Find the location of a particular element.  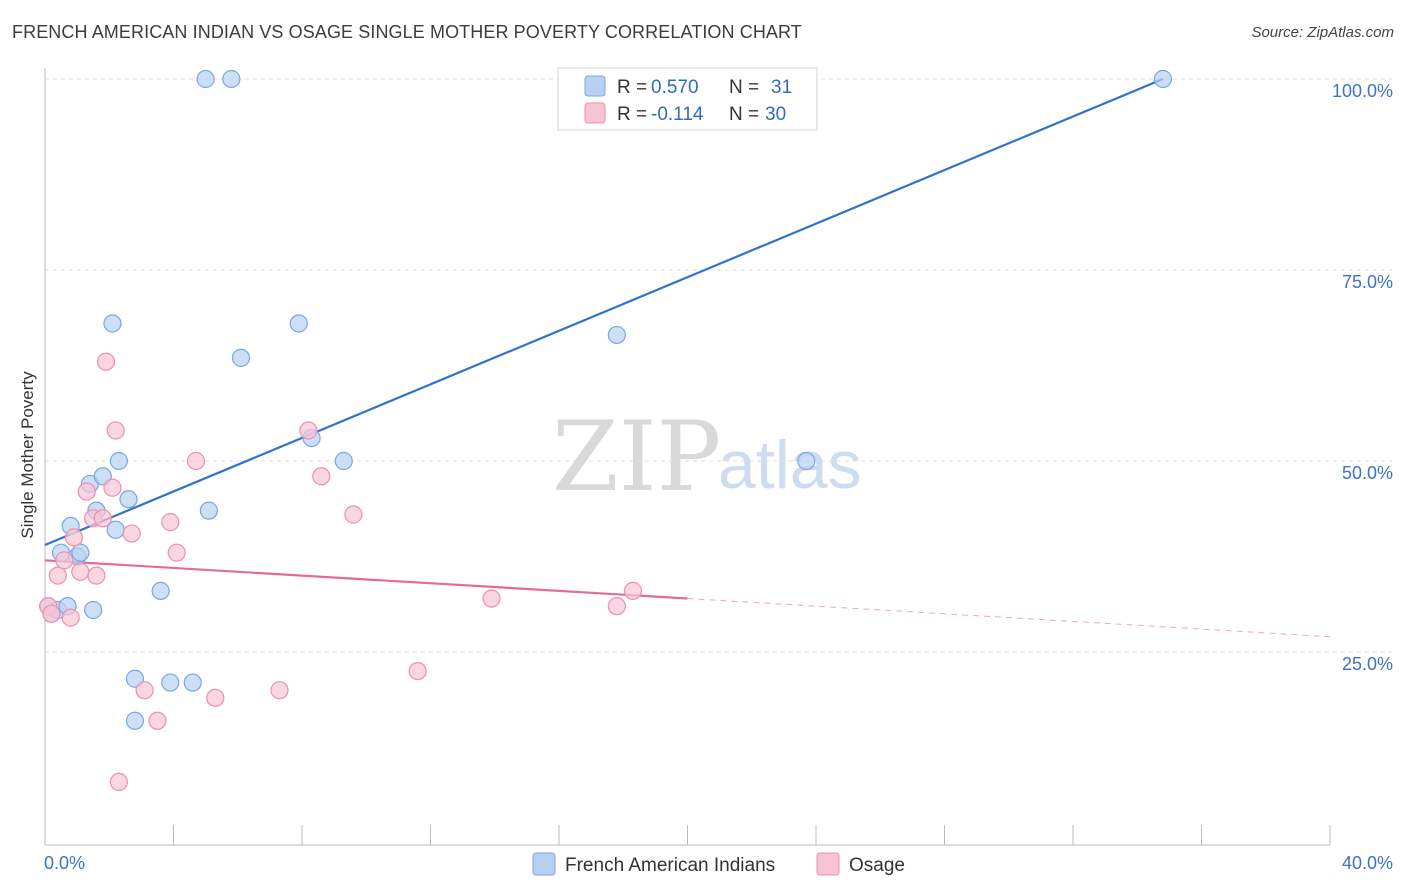

y-tick-labels: 25.0% 50.0% 75.0% 100.0% is located at coordinates (1362, 377).